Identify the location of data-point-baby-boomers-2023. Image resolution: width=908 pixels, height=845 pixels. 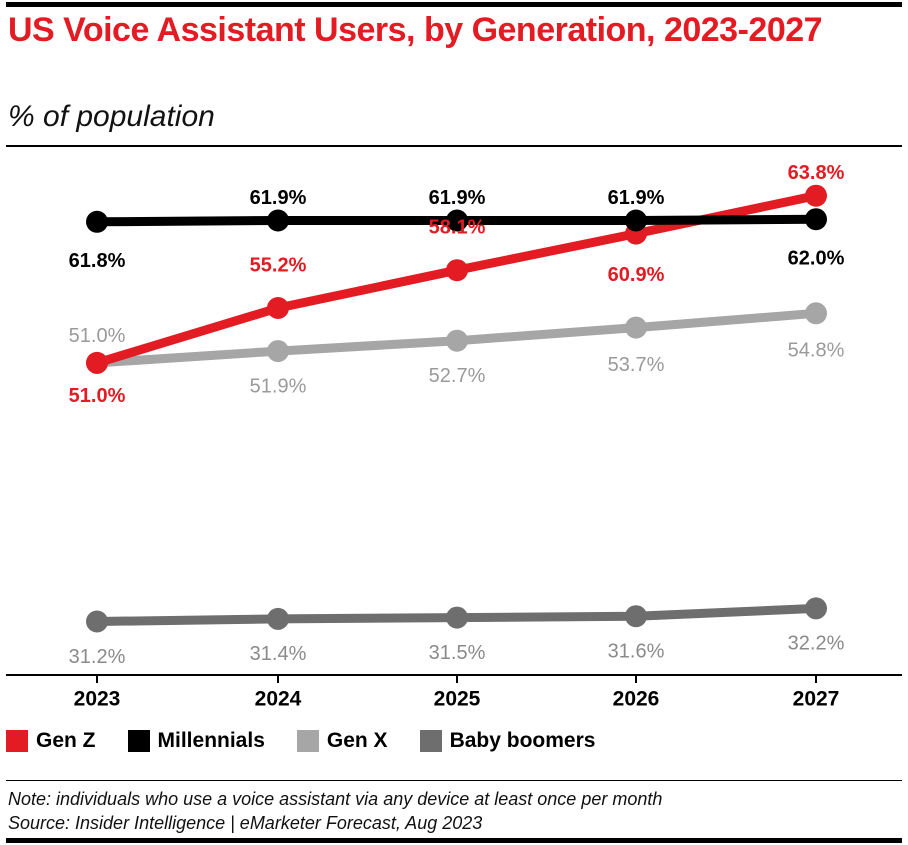
(97, 621).